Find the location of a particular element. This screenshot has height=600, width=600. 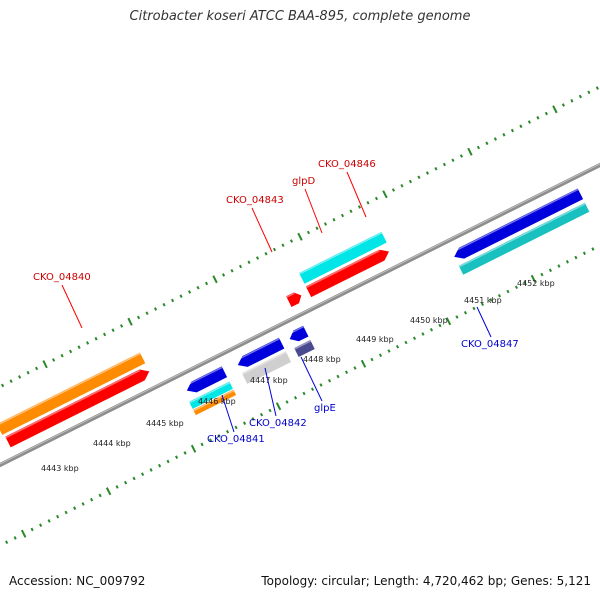

cog-bar-cko04841-body is located at coordinates (211, 395).